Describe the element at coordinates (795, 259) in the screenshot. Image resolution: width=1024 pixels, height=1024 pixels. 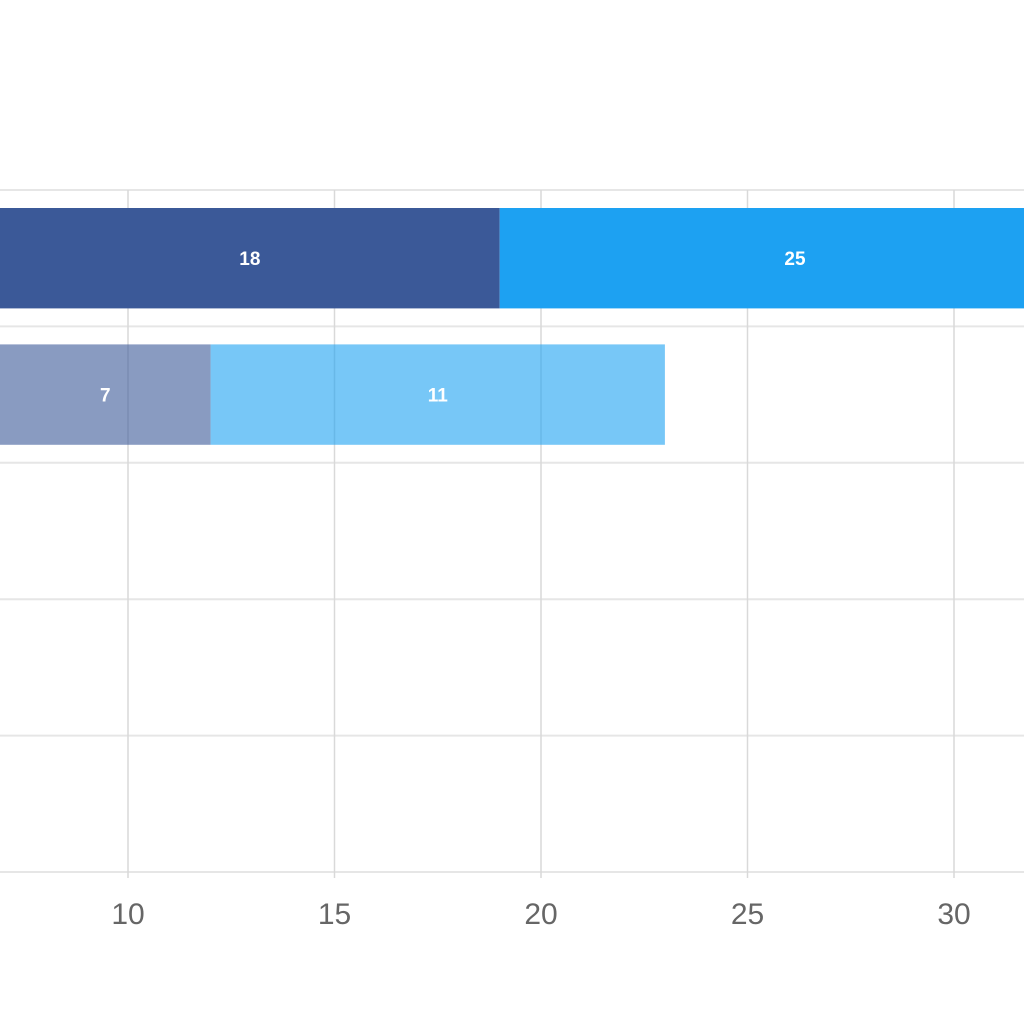
I see `bar-data-label: 25` at that location.